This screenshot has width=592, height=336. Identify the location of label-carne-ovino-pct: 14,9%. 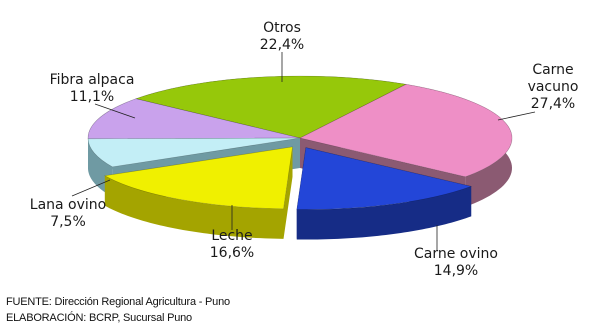
(456, 271).